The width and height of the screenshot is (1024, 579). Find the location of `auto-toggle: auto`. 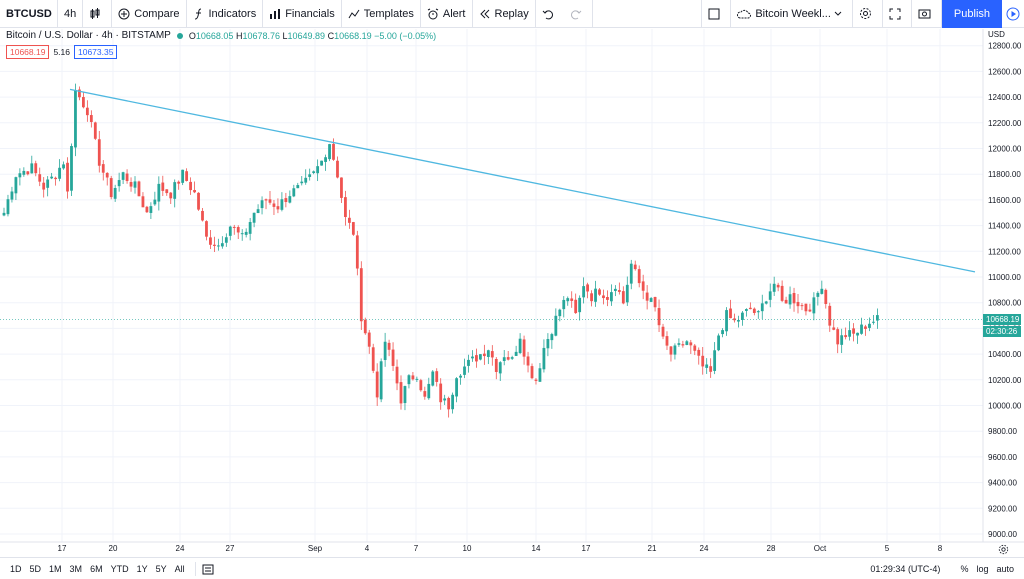

auto-toggle: auto is located at coordinates (1005, 568).